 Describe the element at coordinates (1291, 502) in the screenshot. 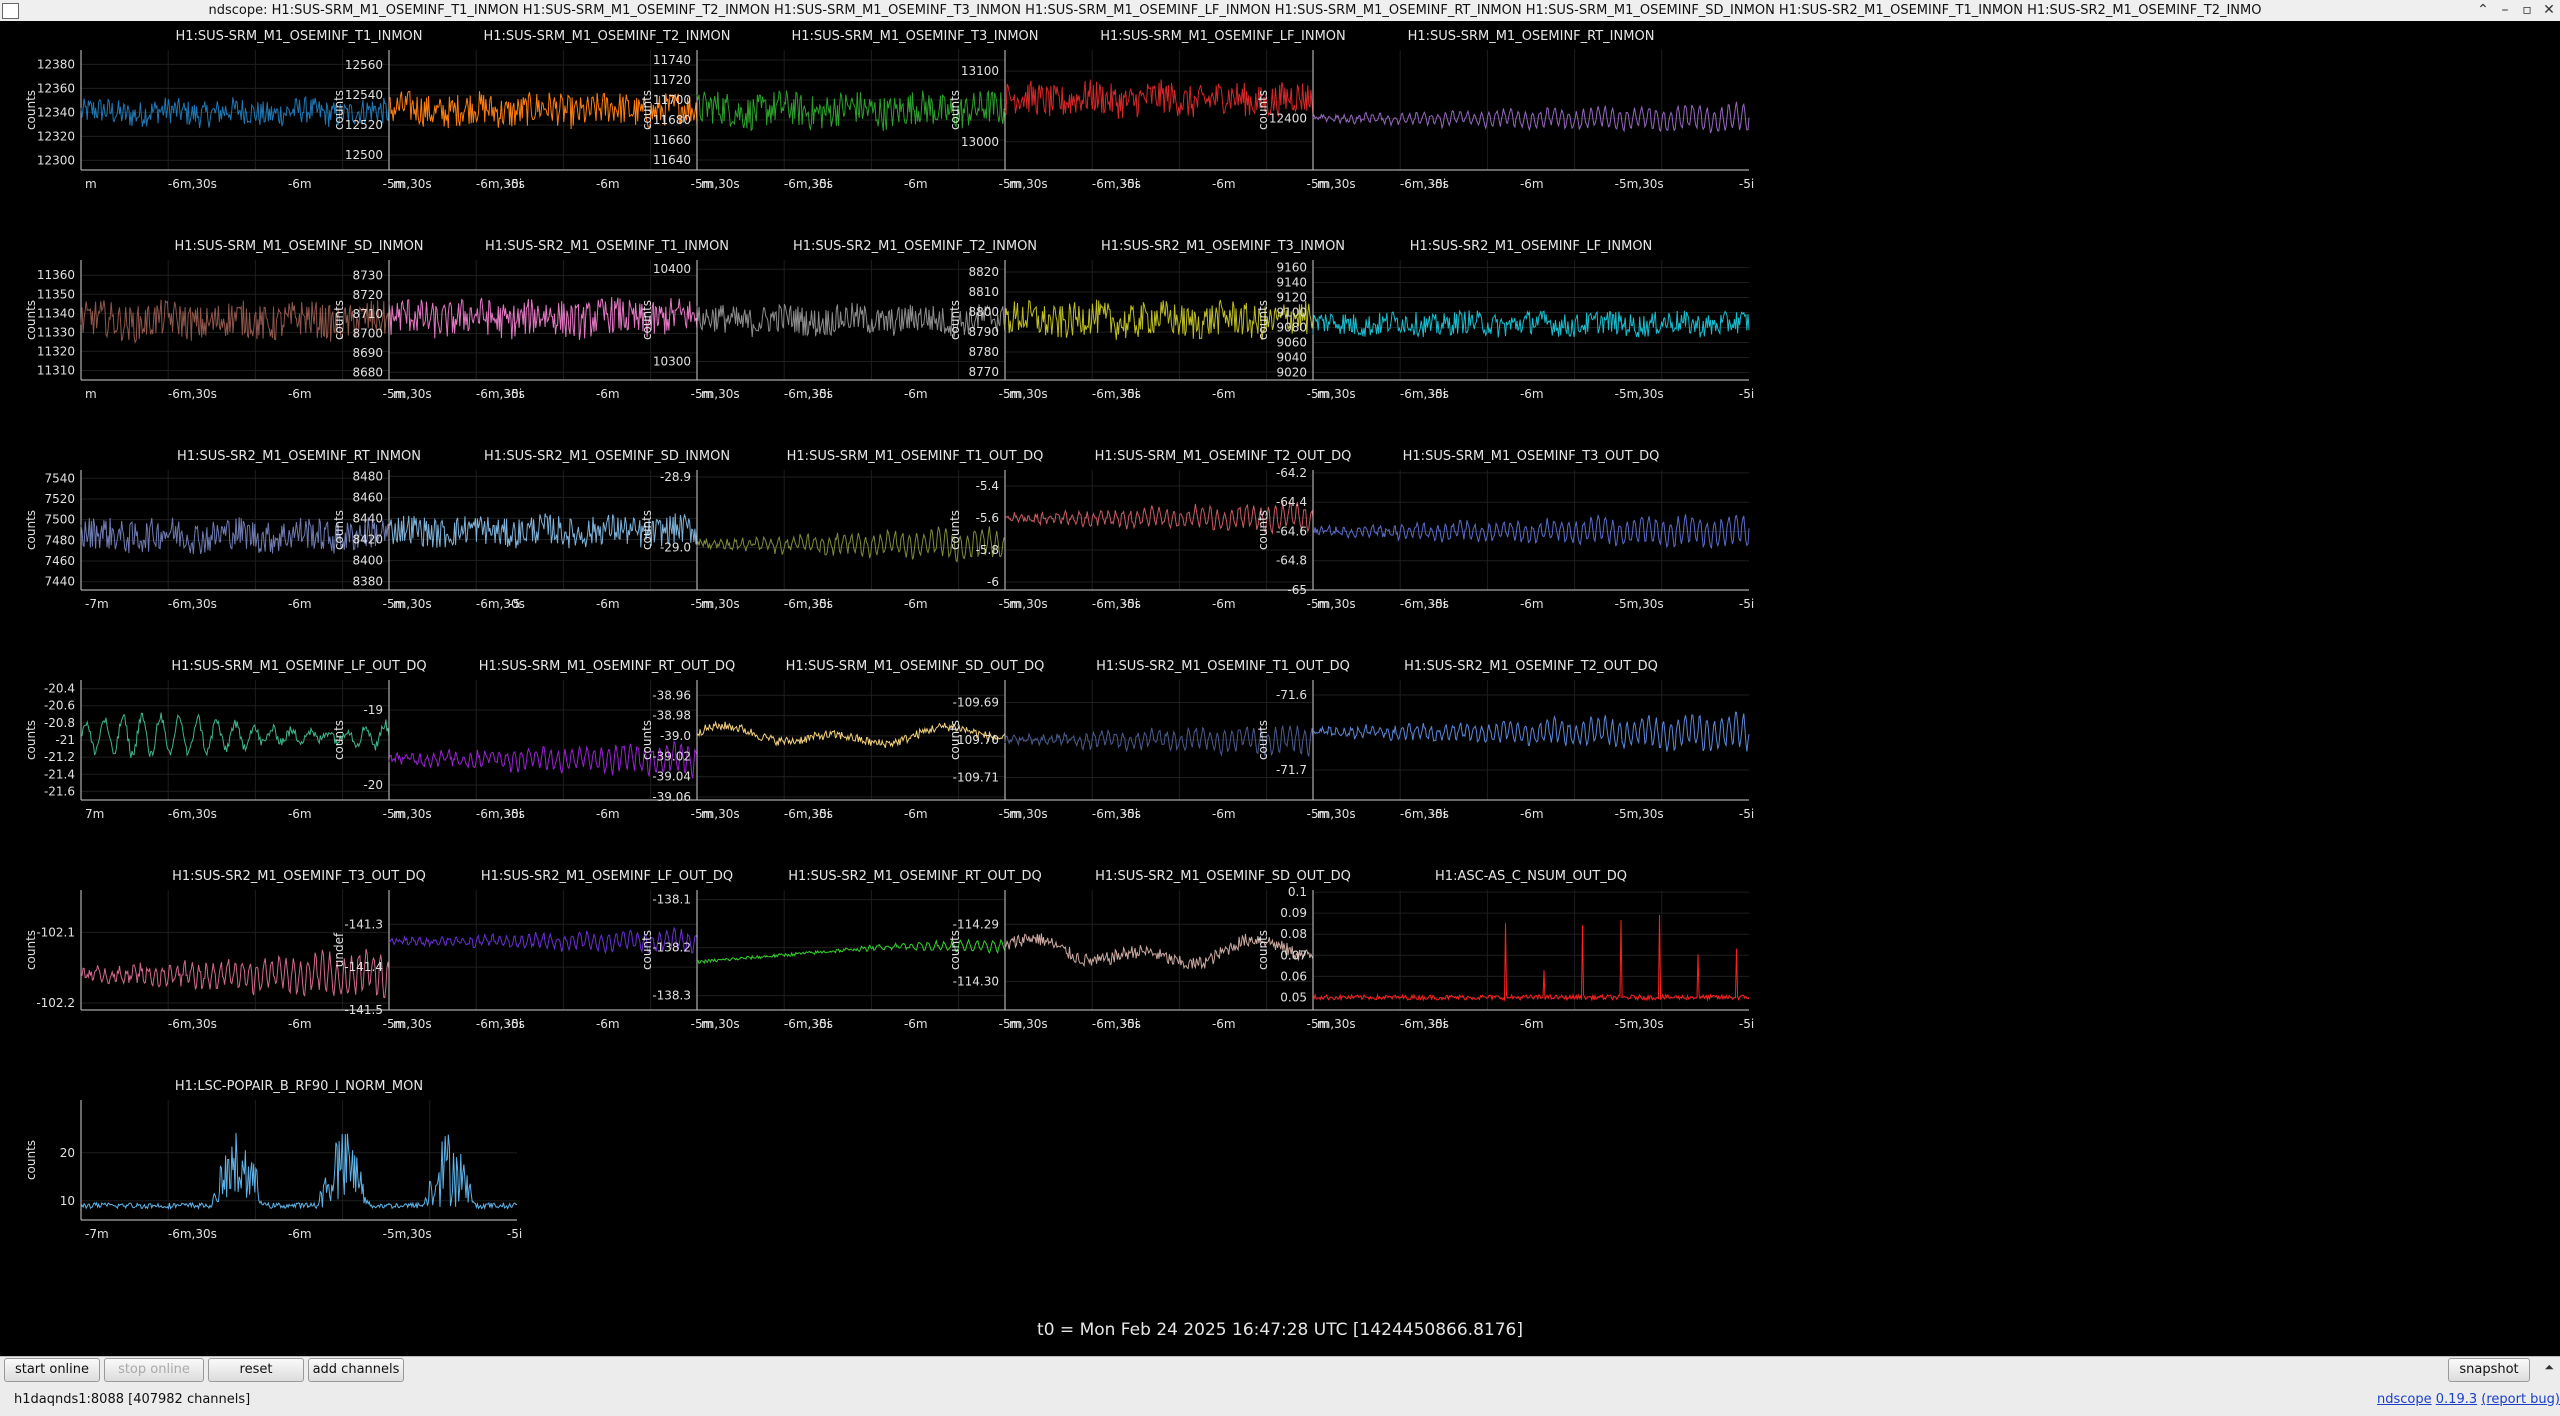

I see `y-tick-label: -64.4` at that location.